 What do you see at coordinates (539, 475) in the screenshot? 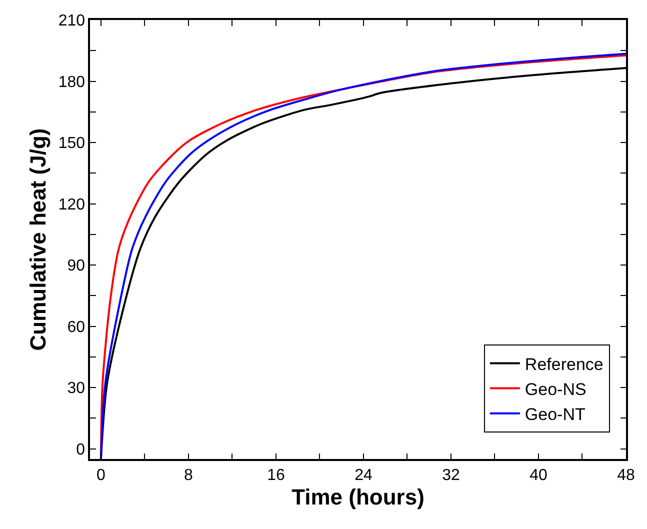
I see `x-tick-label: 40` at bounding box center [539, 475].